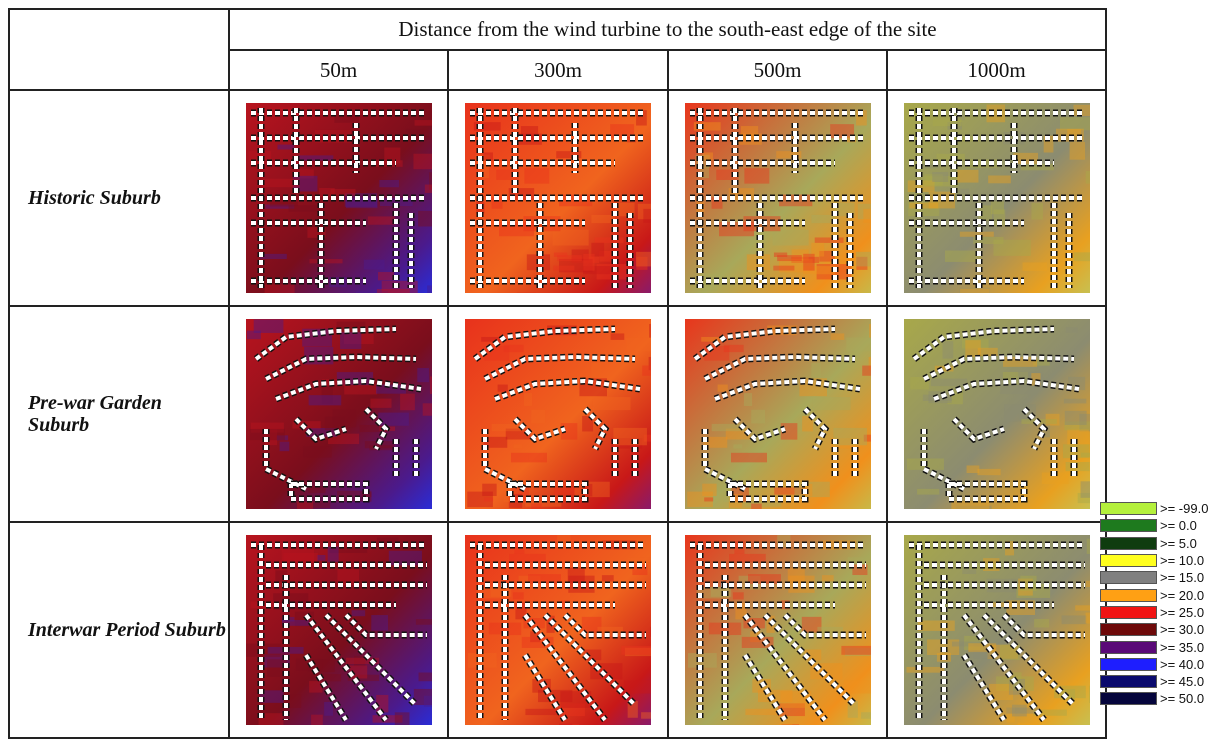 Image resolution: width=1228 pixels, height=746 pixels. I want to click on legend-item: >= 20.0, so click(1162, 594).